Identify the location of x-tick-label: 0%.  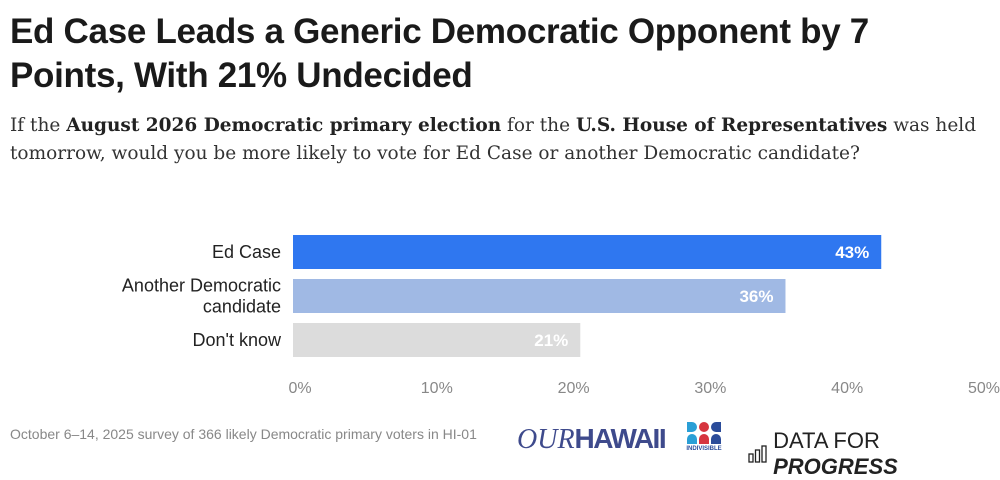
(299, 388).